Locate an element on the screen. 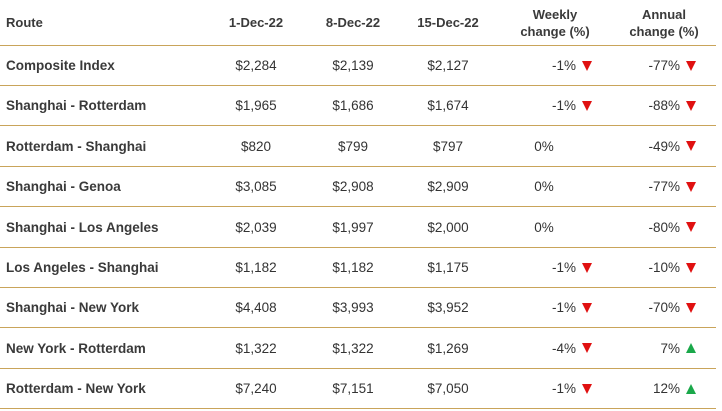 The width and height of the screenshot is (722, 411). header-date-3: 15-Dec-22 is located at coordinates (448, 22).